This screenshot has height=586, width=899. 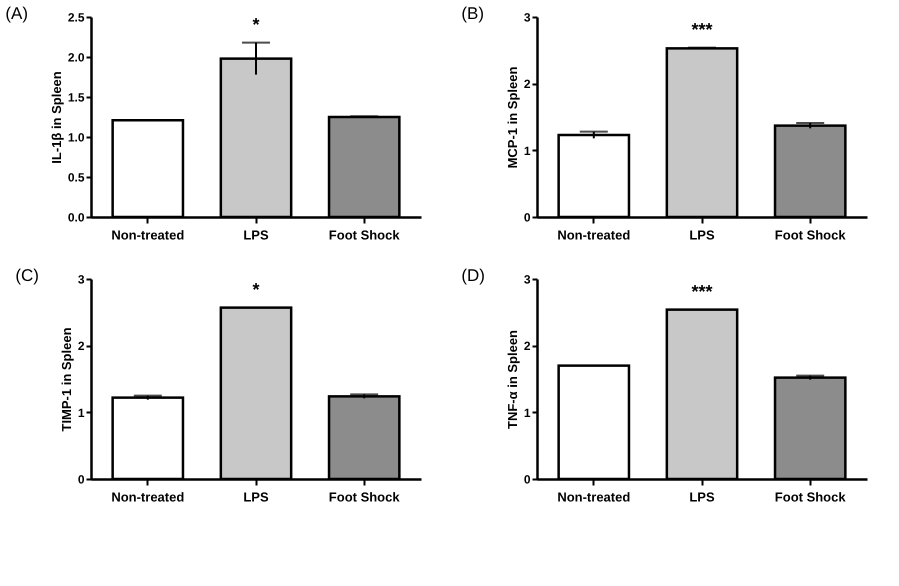 I want to click on chart-title: (D), so click(x=473, y=275).